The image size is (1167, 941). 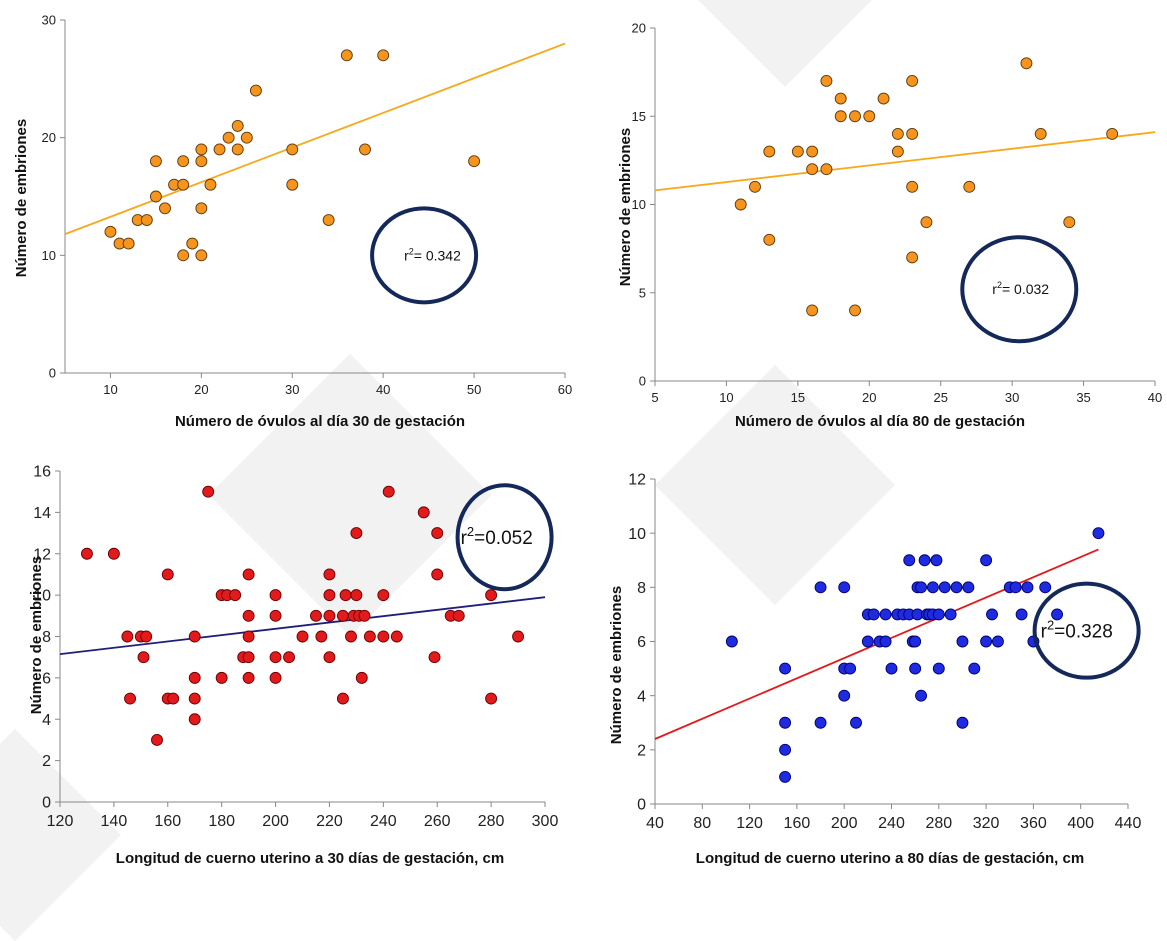 I want to click on x-tick-label: 120, so click(x=60, y=821).